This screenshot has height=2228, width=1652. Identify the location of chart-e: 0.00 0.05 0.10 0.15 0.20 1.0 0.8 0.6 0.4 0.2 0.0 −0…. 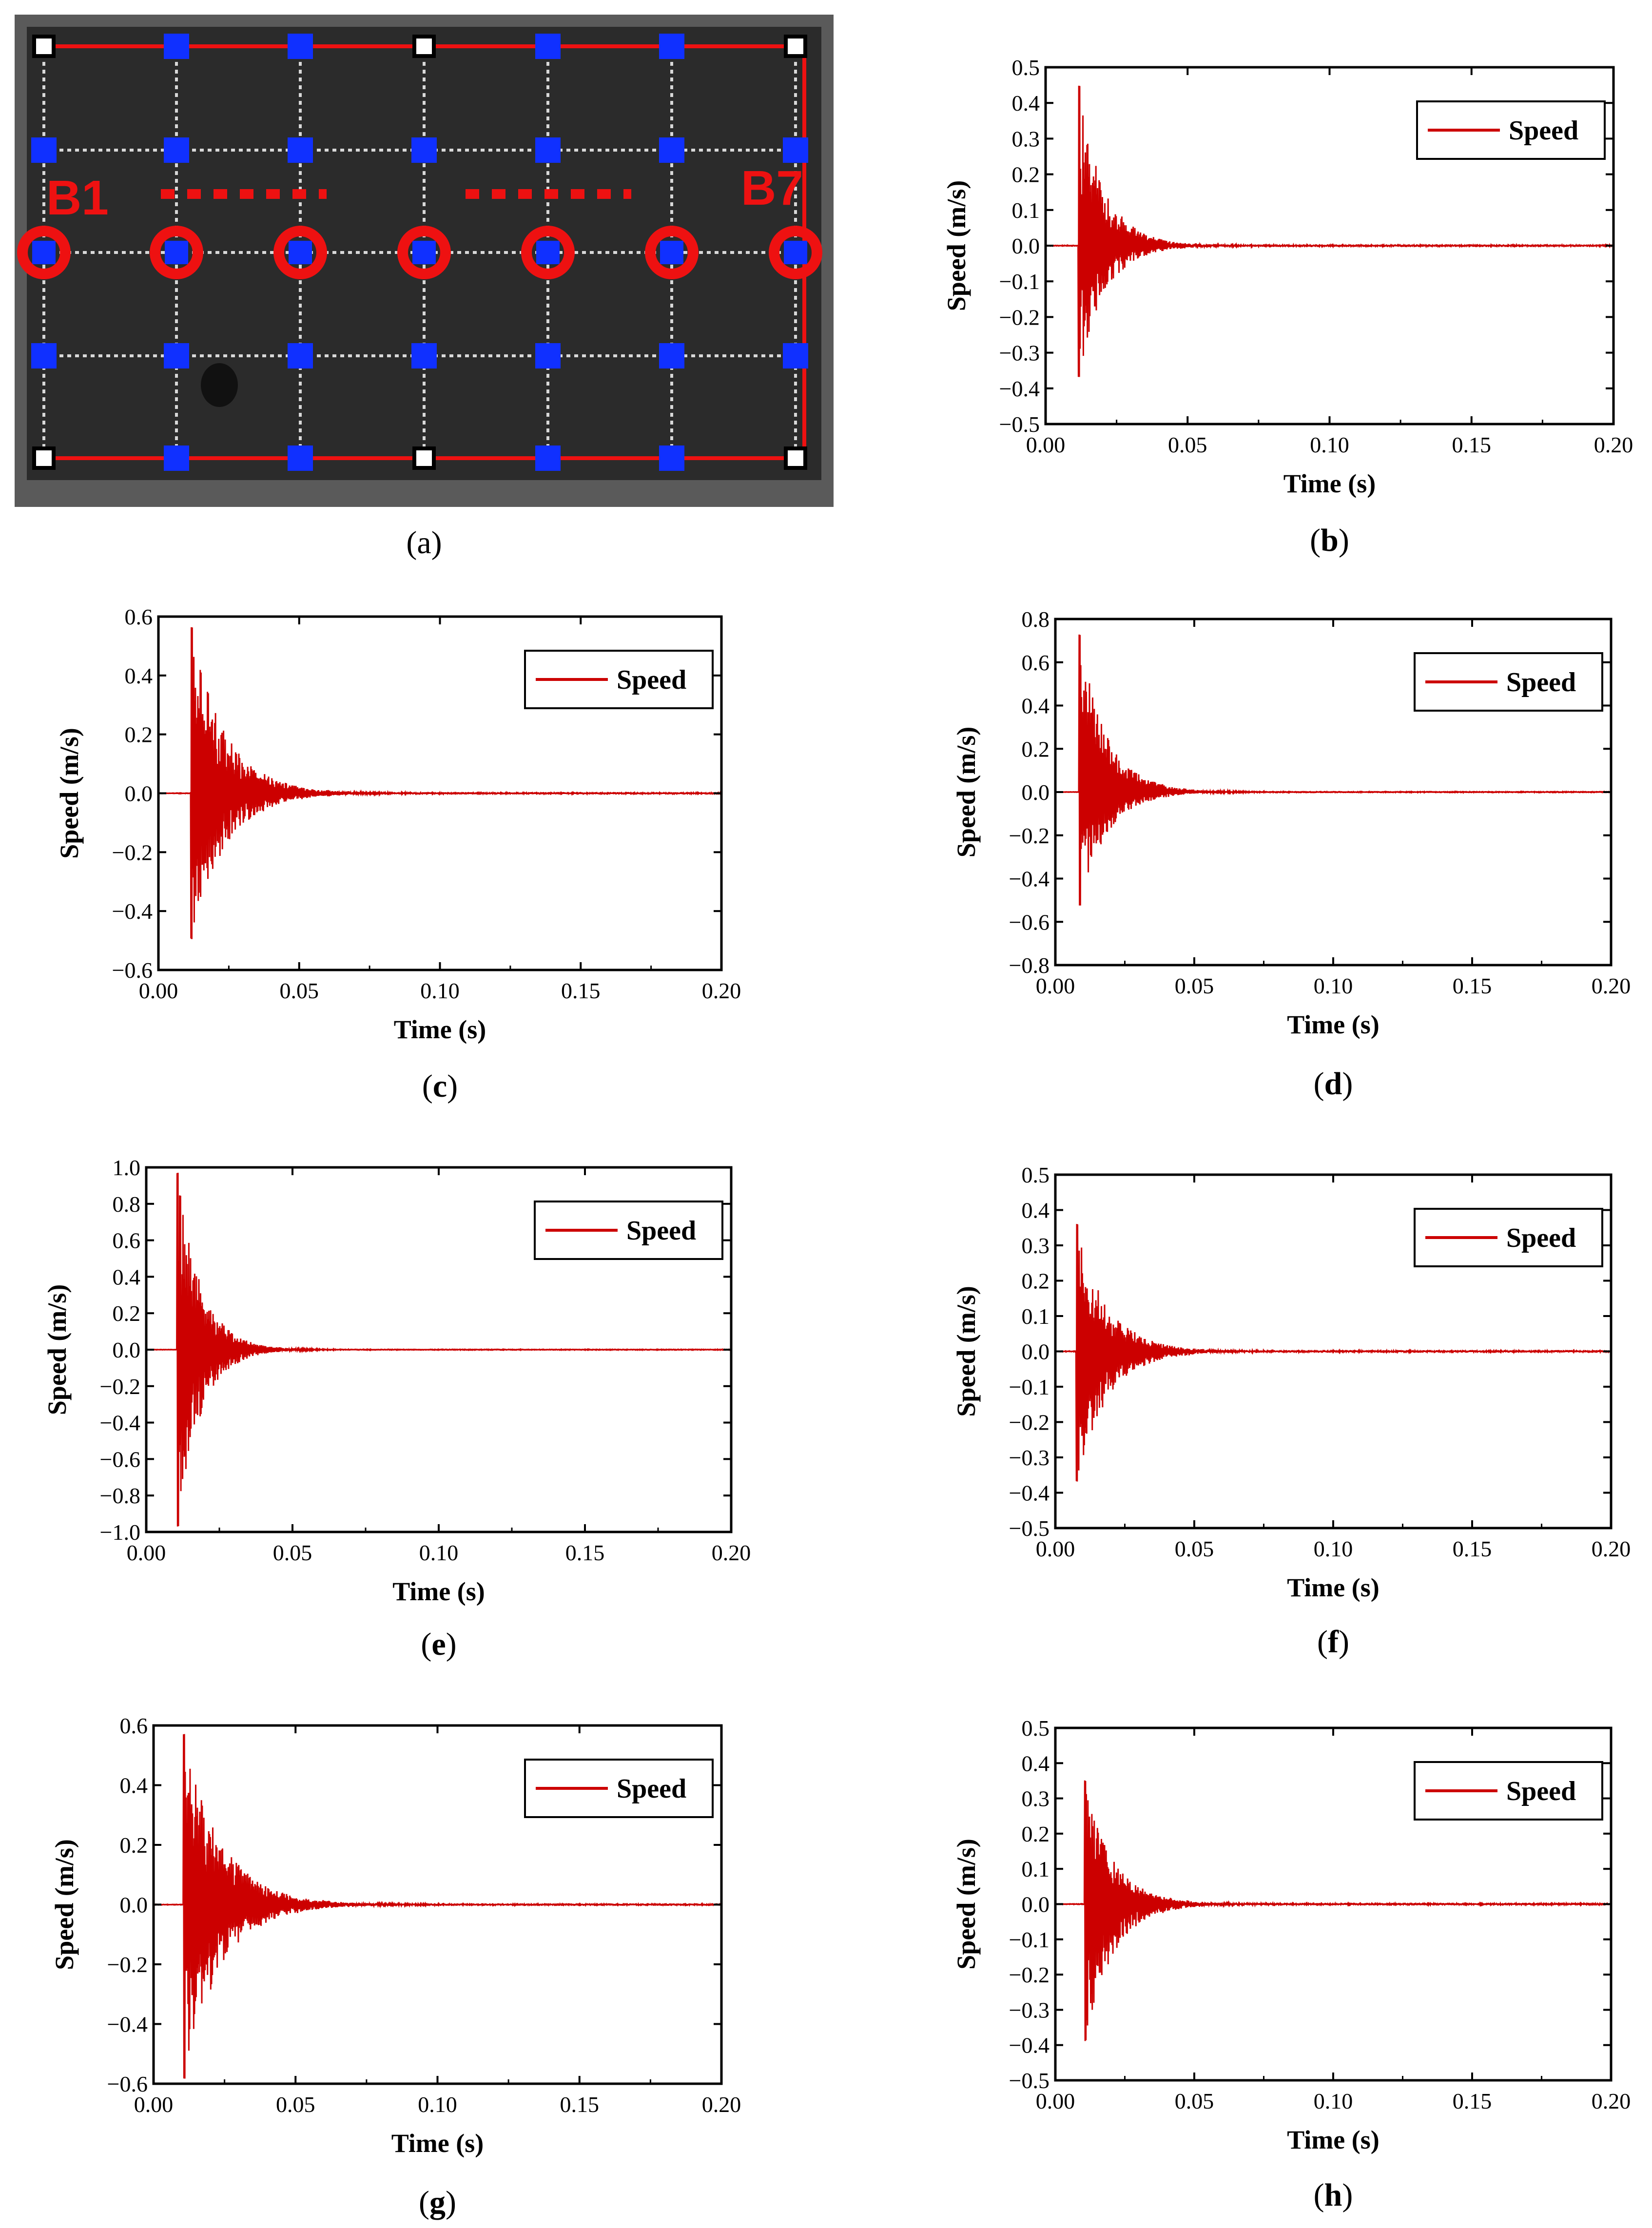
(397, 1408).